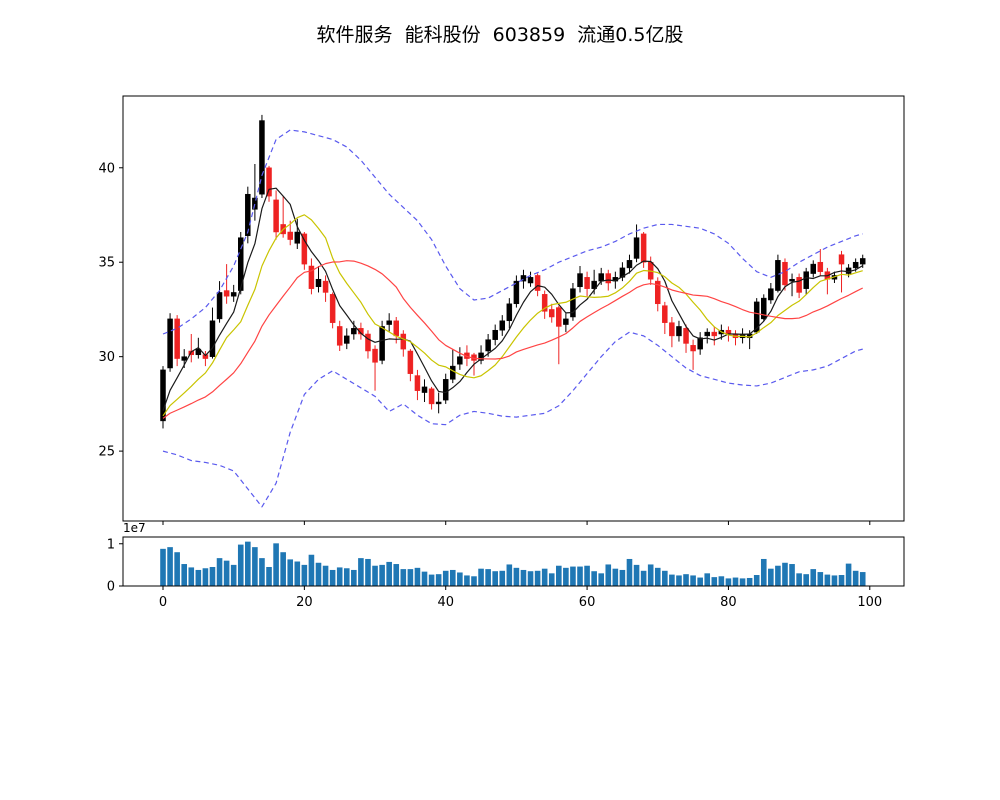 Image resolution: width=1000 pixels, height=800 pixels. Describe the element at coordinates (106, 263) in the screenshot. I see `y-tick-label: 35` at that location.